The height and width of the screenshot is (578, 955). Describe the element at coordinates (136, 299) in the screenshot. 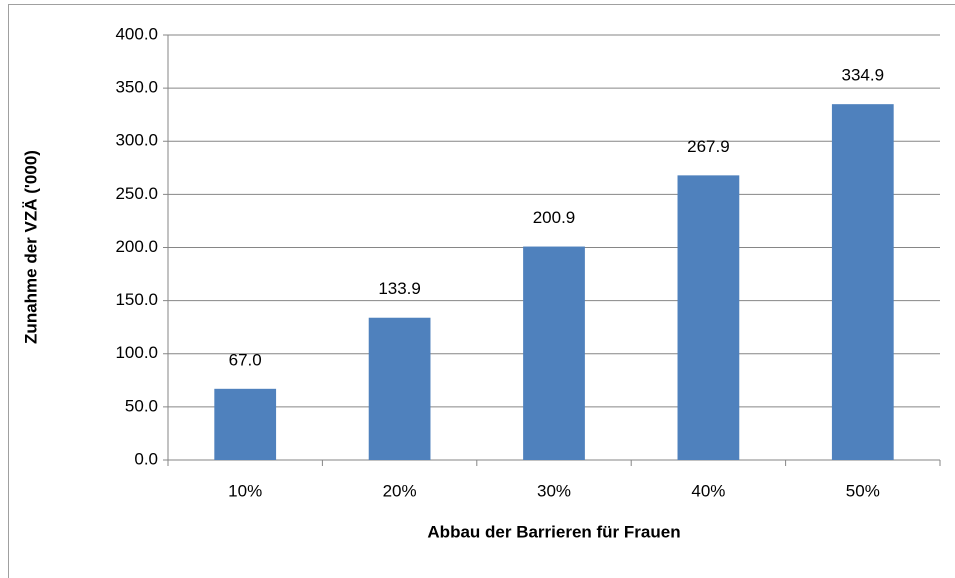

I see `y-tick-label: 150.0` at that location.